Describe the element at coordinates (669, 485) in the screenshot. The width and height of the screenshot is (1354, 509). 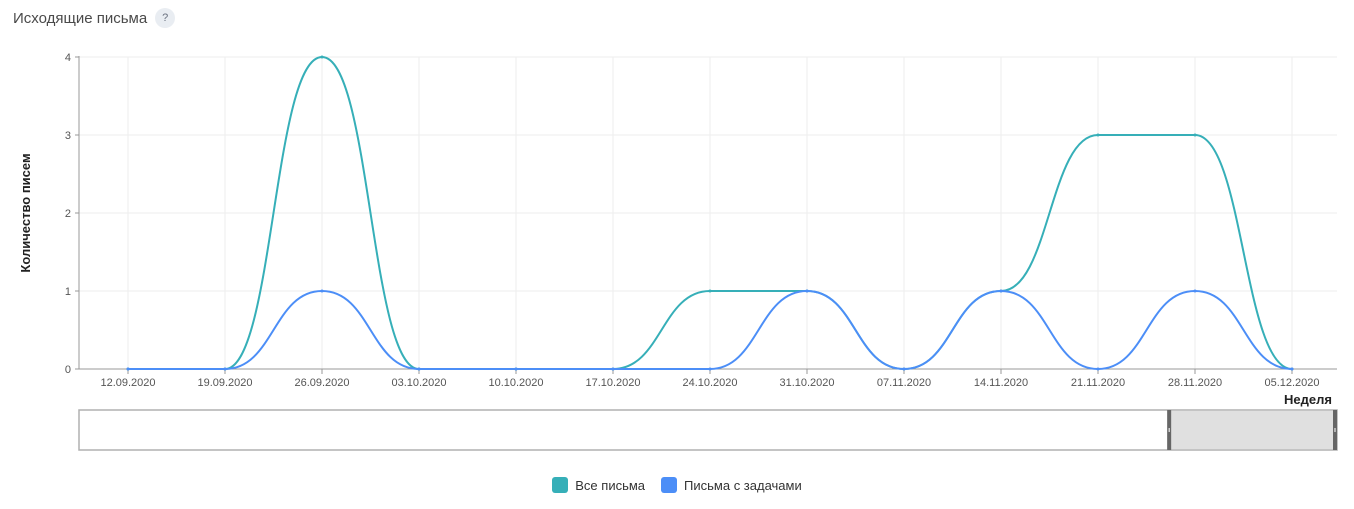
I see `legend-swatch-letters-with-tasks` at that location.